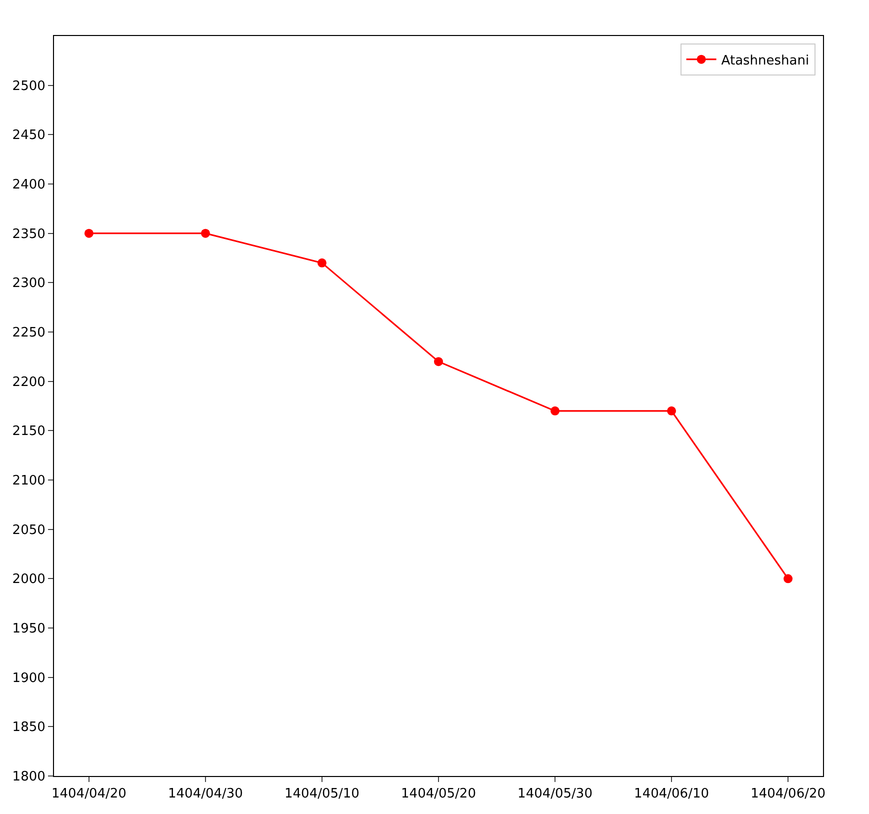  Describe the element at coordinates (29, 136) in the screenshot. I see `y-tick-label: 2450` at that location.